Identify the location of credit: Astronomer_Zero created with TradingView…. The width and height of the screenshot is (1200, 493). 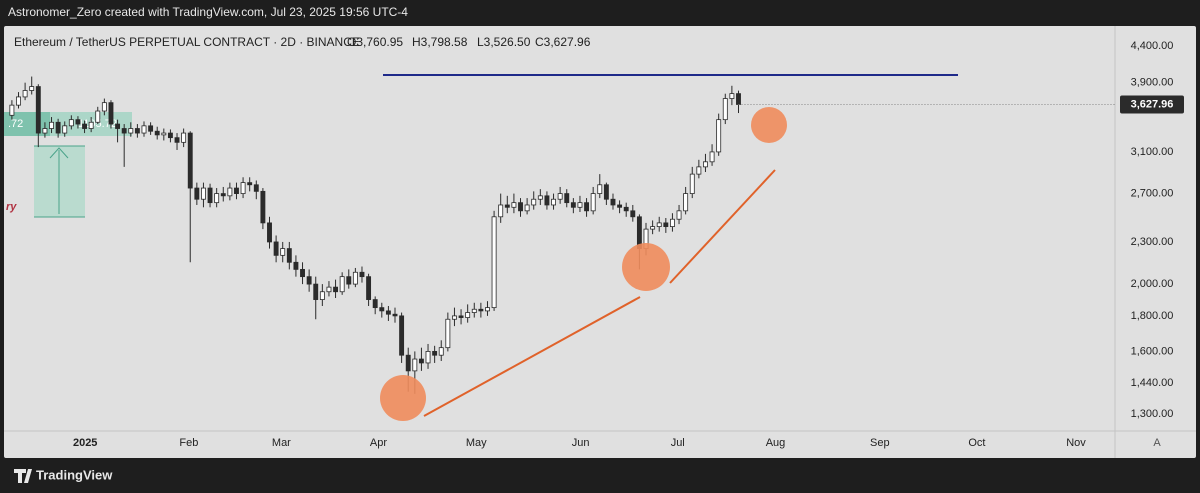
(208, 12).